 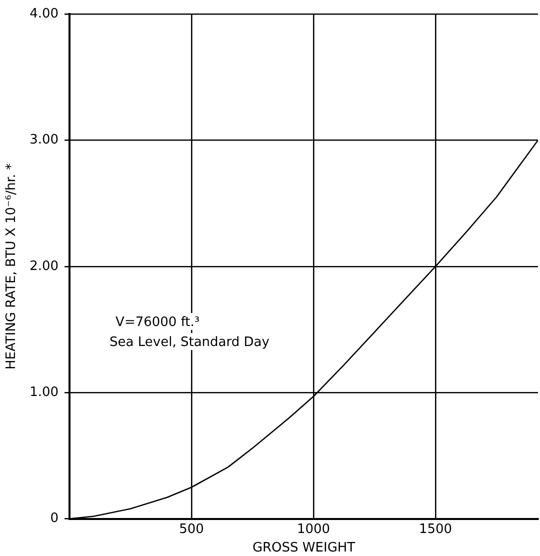 I want to click on x-axis-title: GROSS WEIGHT, so click(x=304, y=548).